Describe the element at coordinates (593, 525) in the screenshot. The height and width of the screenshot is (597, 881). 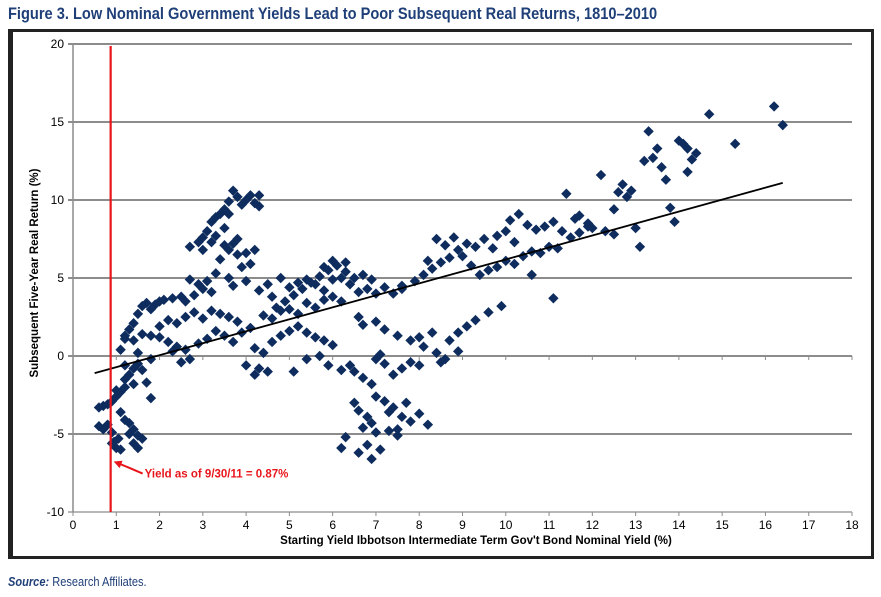
I see `x-tick-label: 12` at that location.